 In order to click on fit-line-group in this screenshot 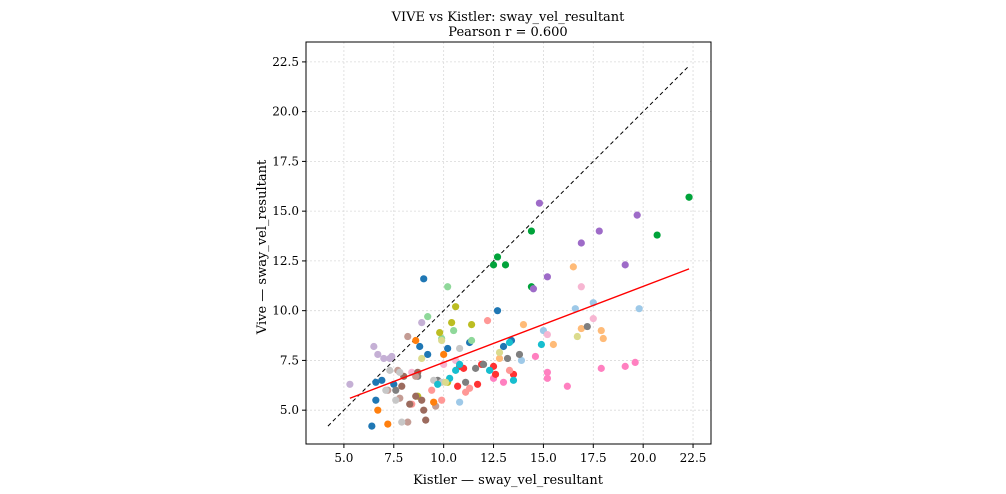, I will do `click(519, 333)`.